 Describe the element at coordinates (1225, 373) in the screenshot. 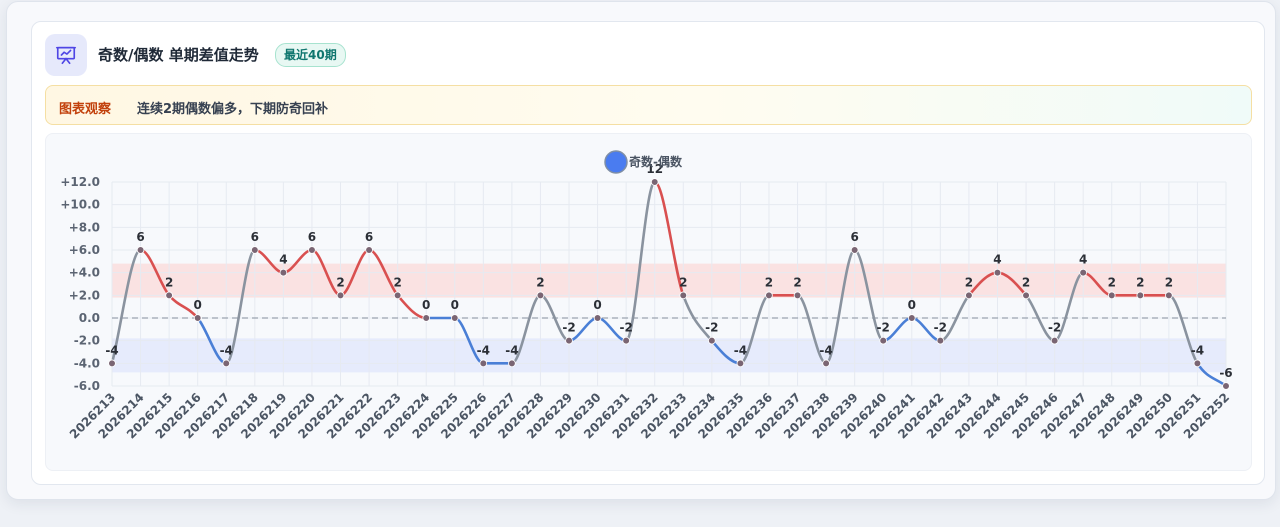

I see `data-label: -6` at that location.